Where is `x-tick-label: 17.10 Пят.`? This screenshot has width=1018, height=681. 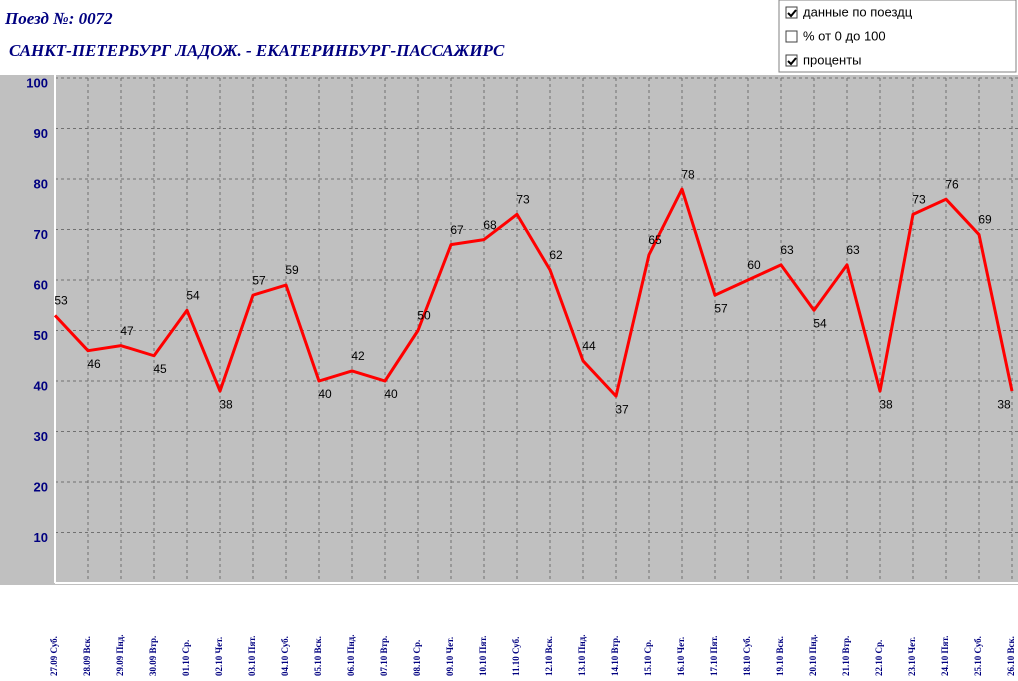
x-tick-label: 17.10 Пят. is located at coordinates (714, 656).